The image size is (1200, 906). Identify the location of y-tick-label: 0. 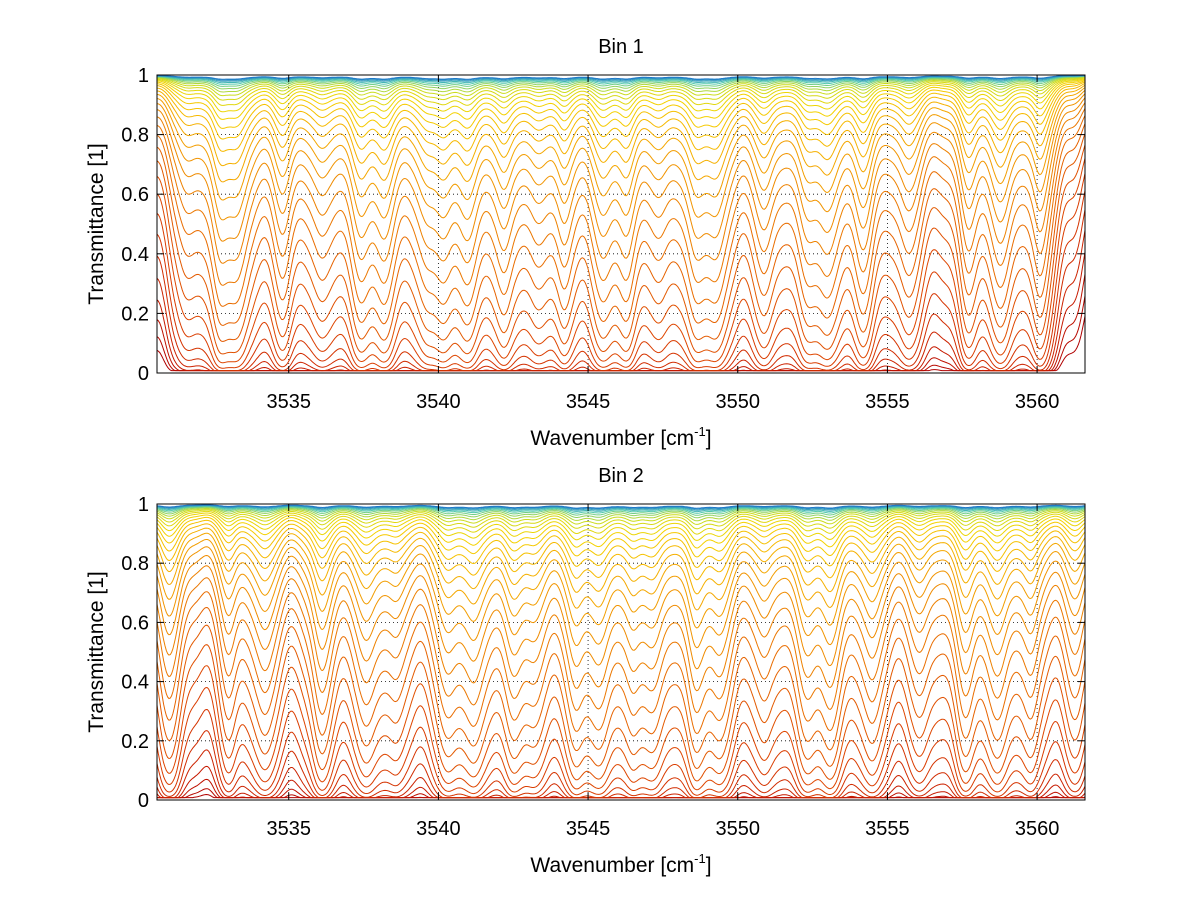
(143, 374).